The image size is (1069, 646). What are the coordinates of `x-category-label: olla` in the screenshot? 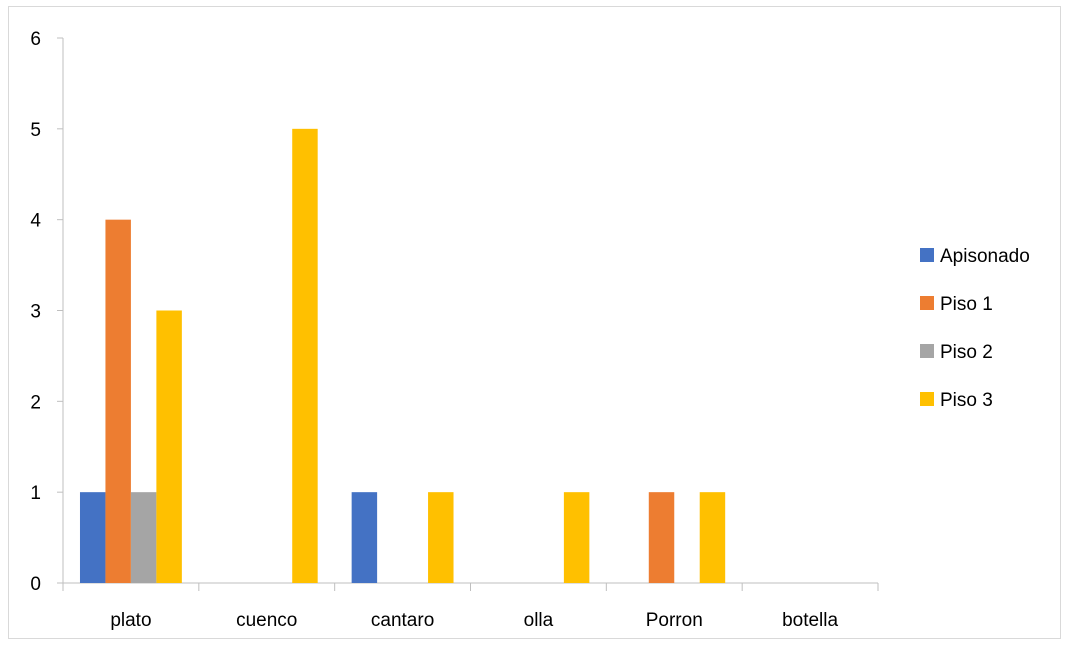 It's located at (539, 620).